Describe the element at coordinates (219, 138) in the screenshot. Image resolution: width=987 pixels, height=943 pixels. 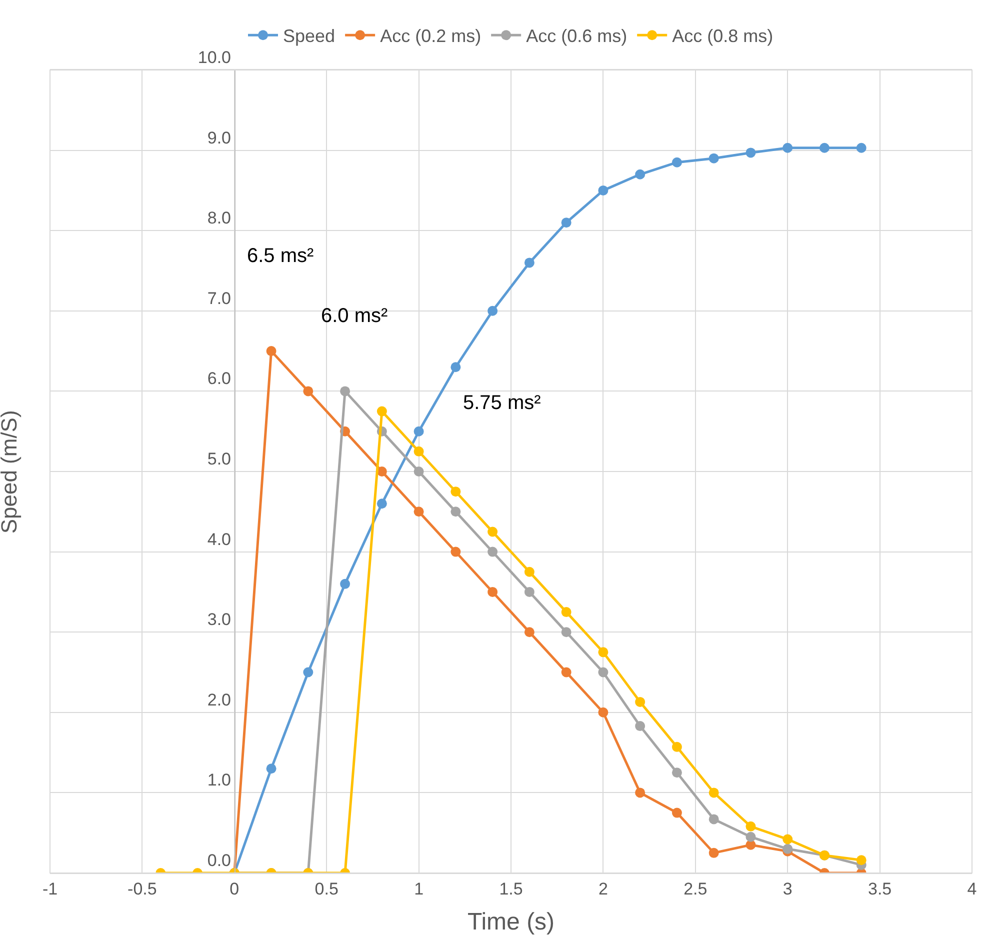
I see `y-tick-label: 9.0` at that location.